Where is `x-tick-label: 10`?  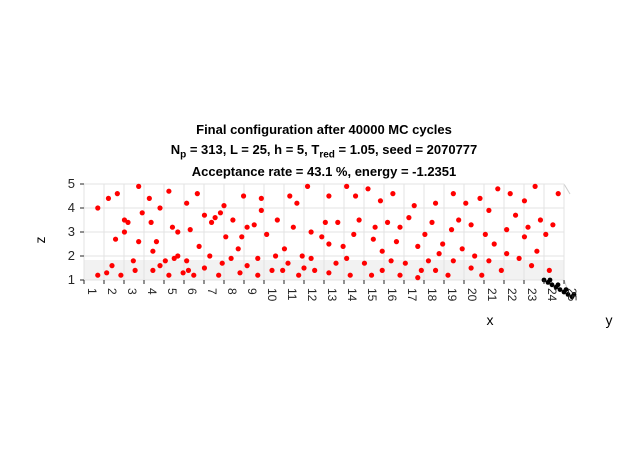
x-tick-label: 10 is located at coordinates (272, 295).